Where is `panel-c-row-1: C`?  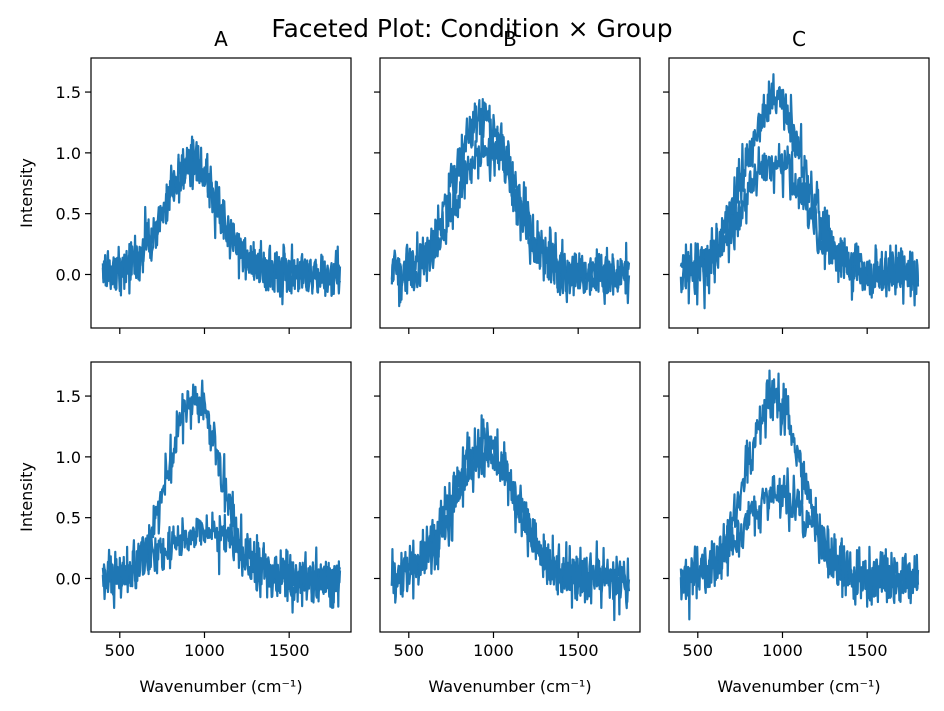
panel-c-row-1: C is located at coordinates (796, 180).